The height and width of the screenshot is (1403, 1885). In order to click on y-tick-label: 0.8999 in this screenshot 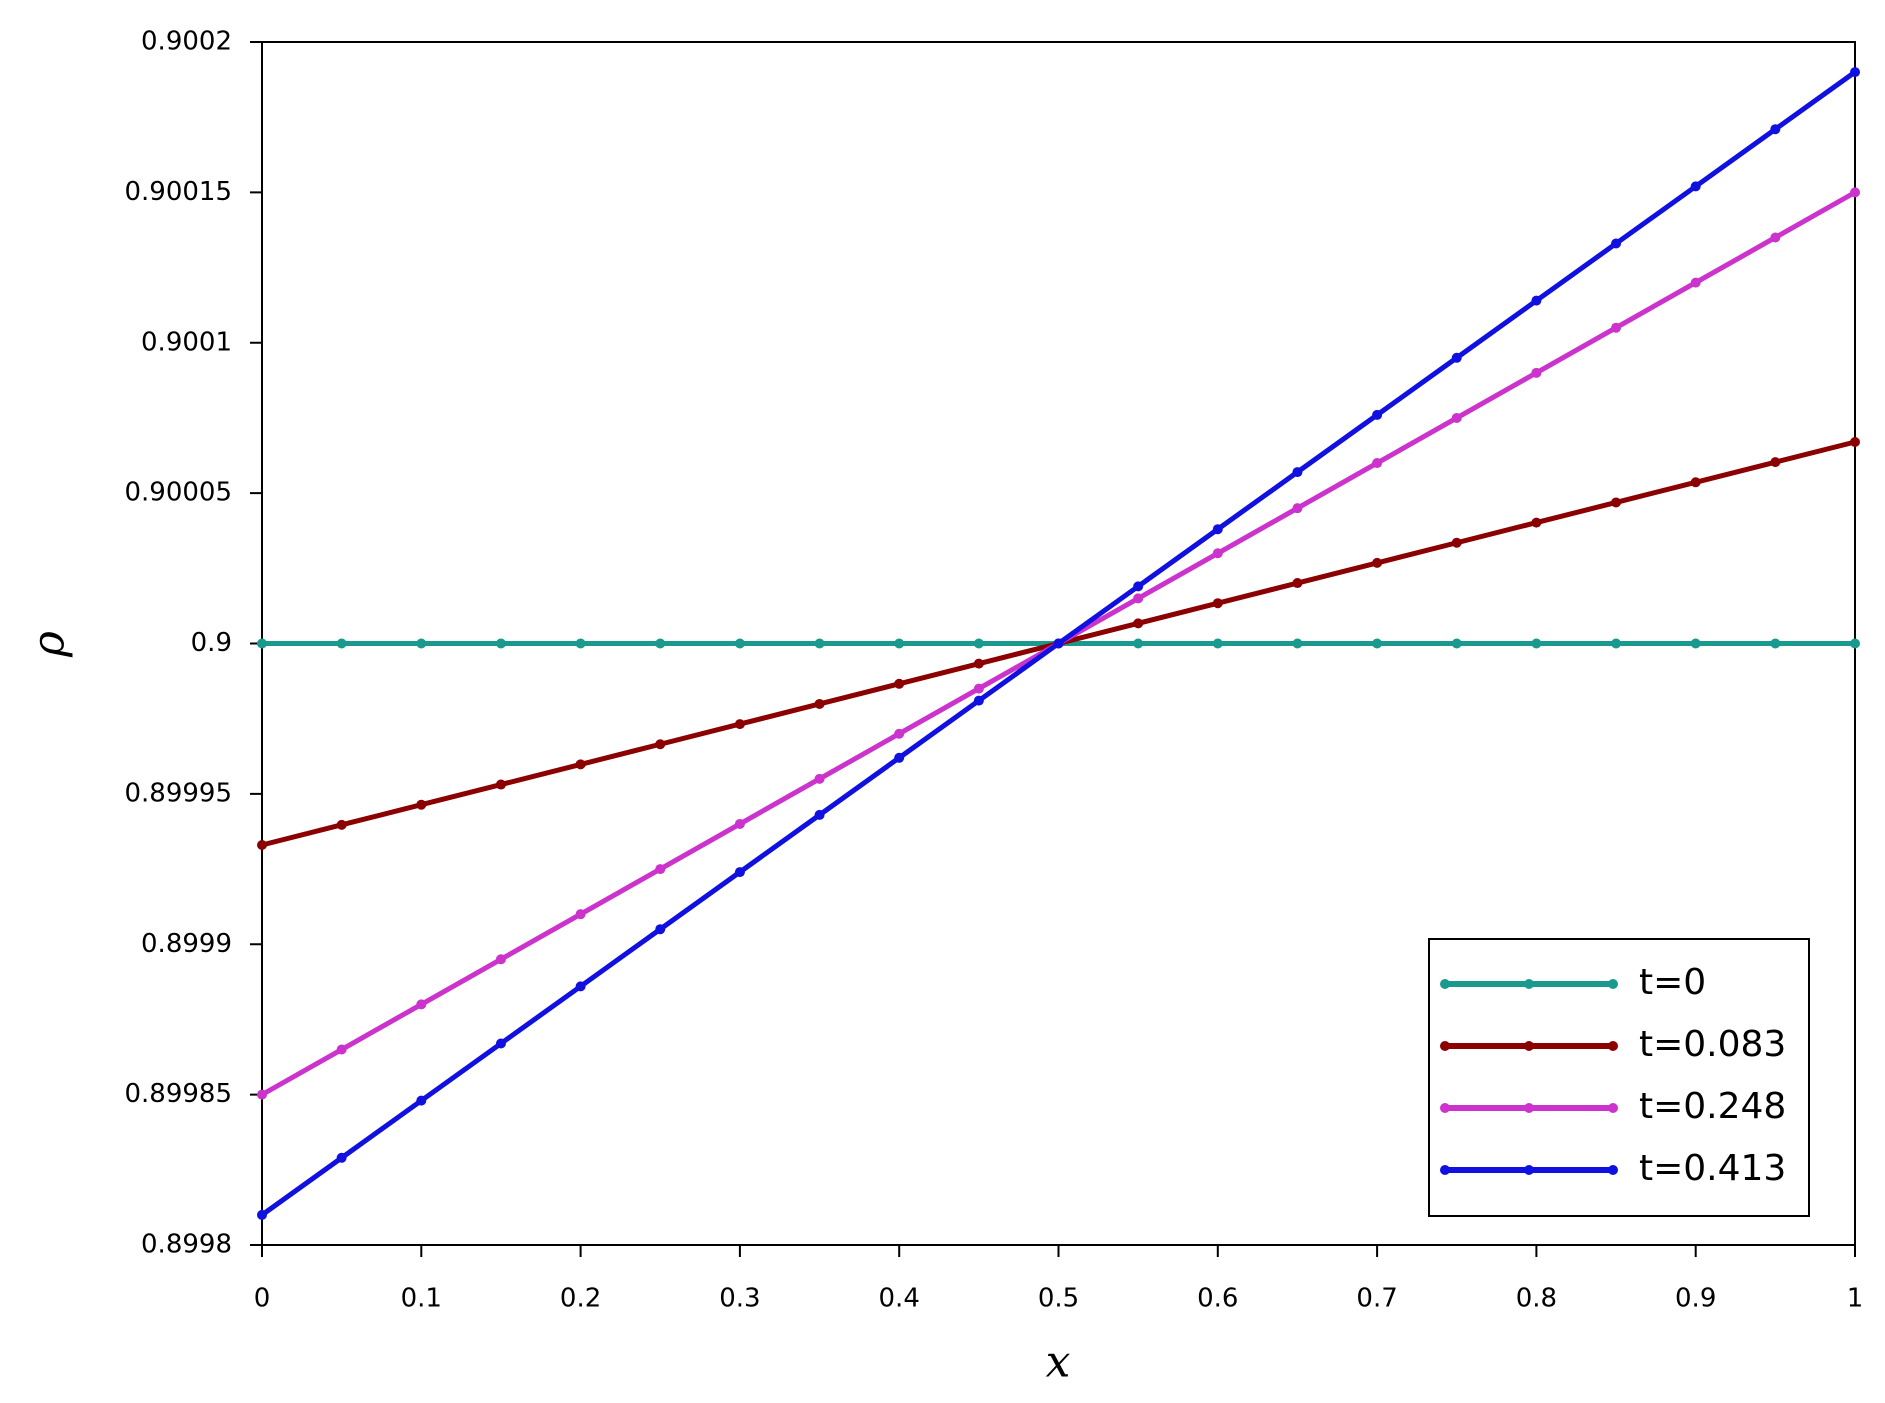, I will do `click(186, 944)`.